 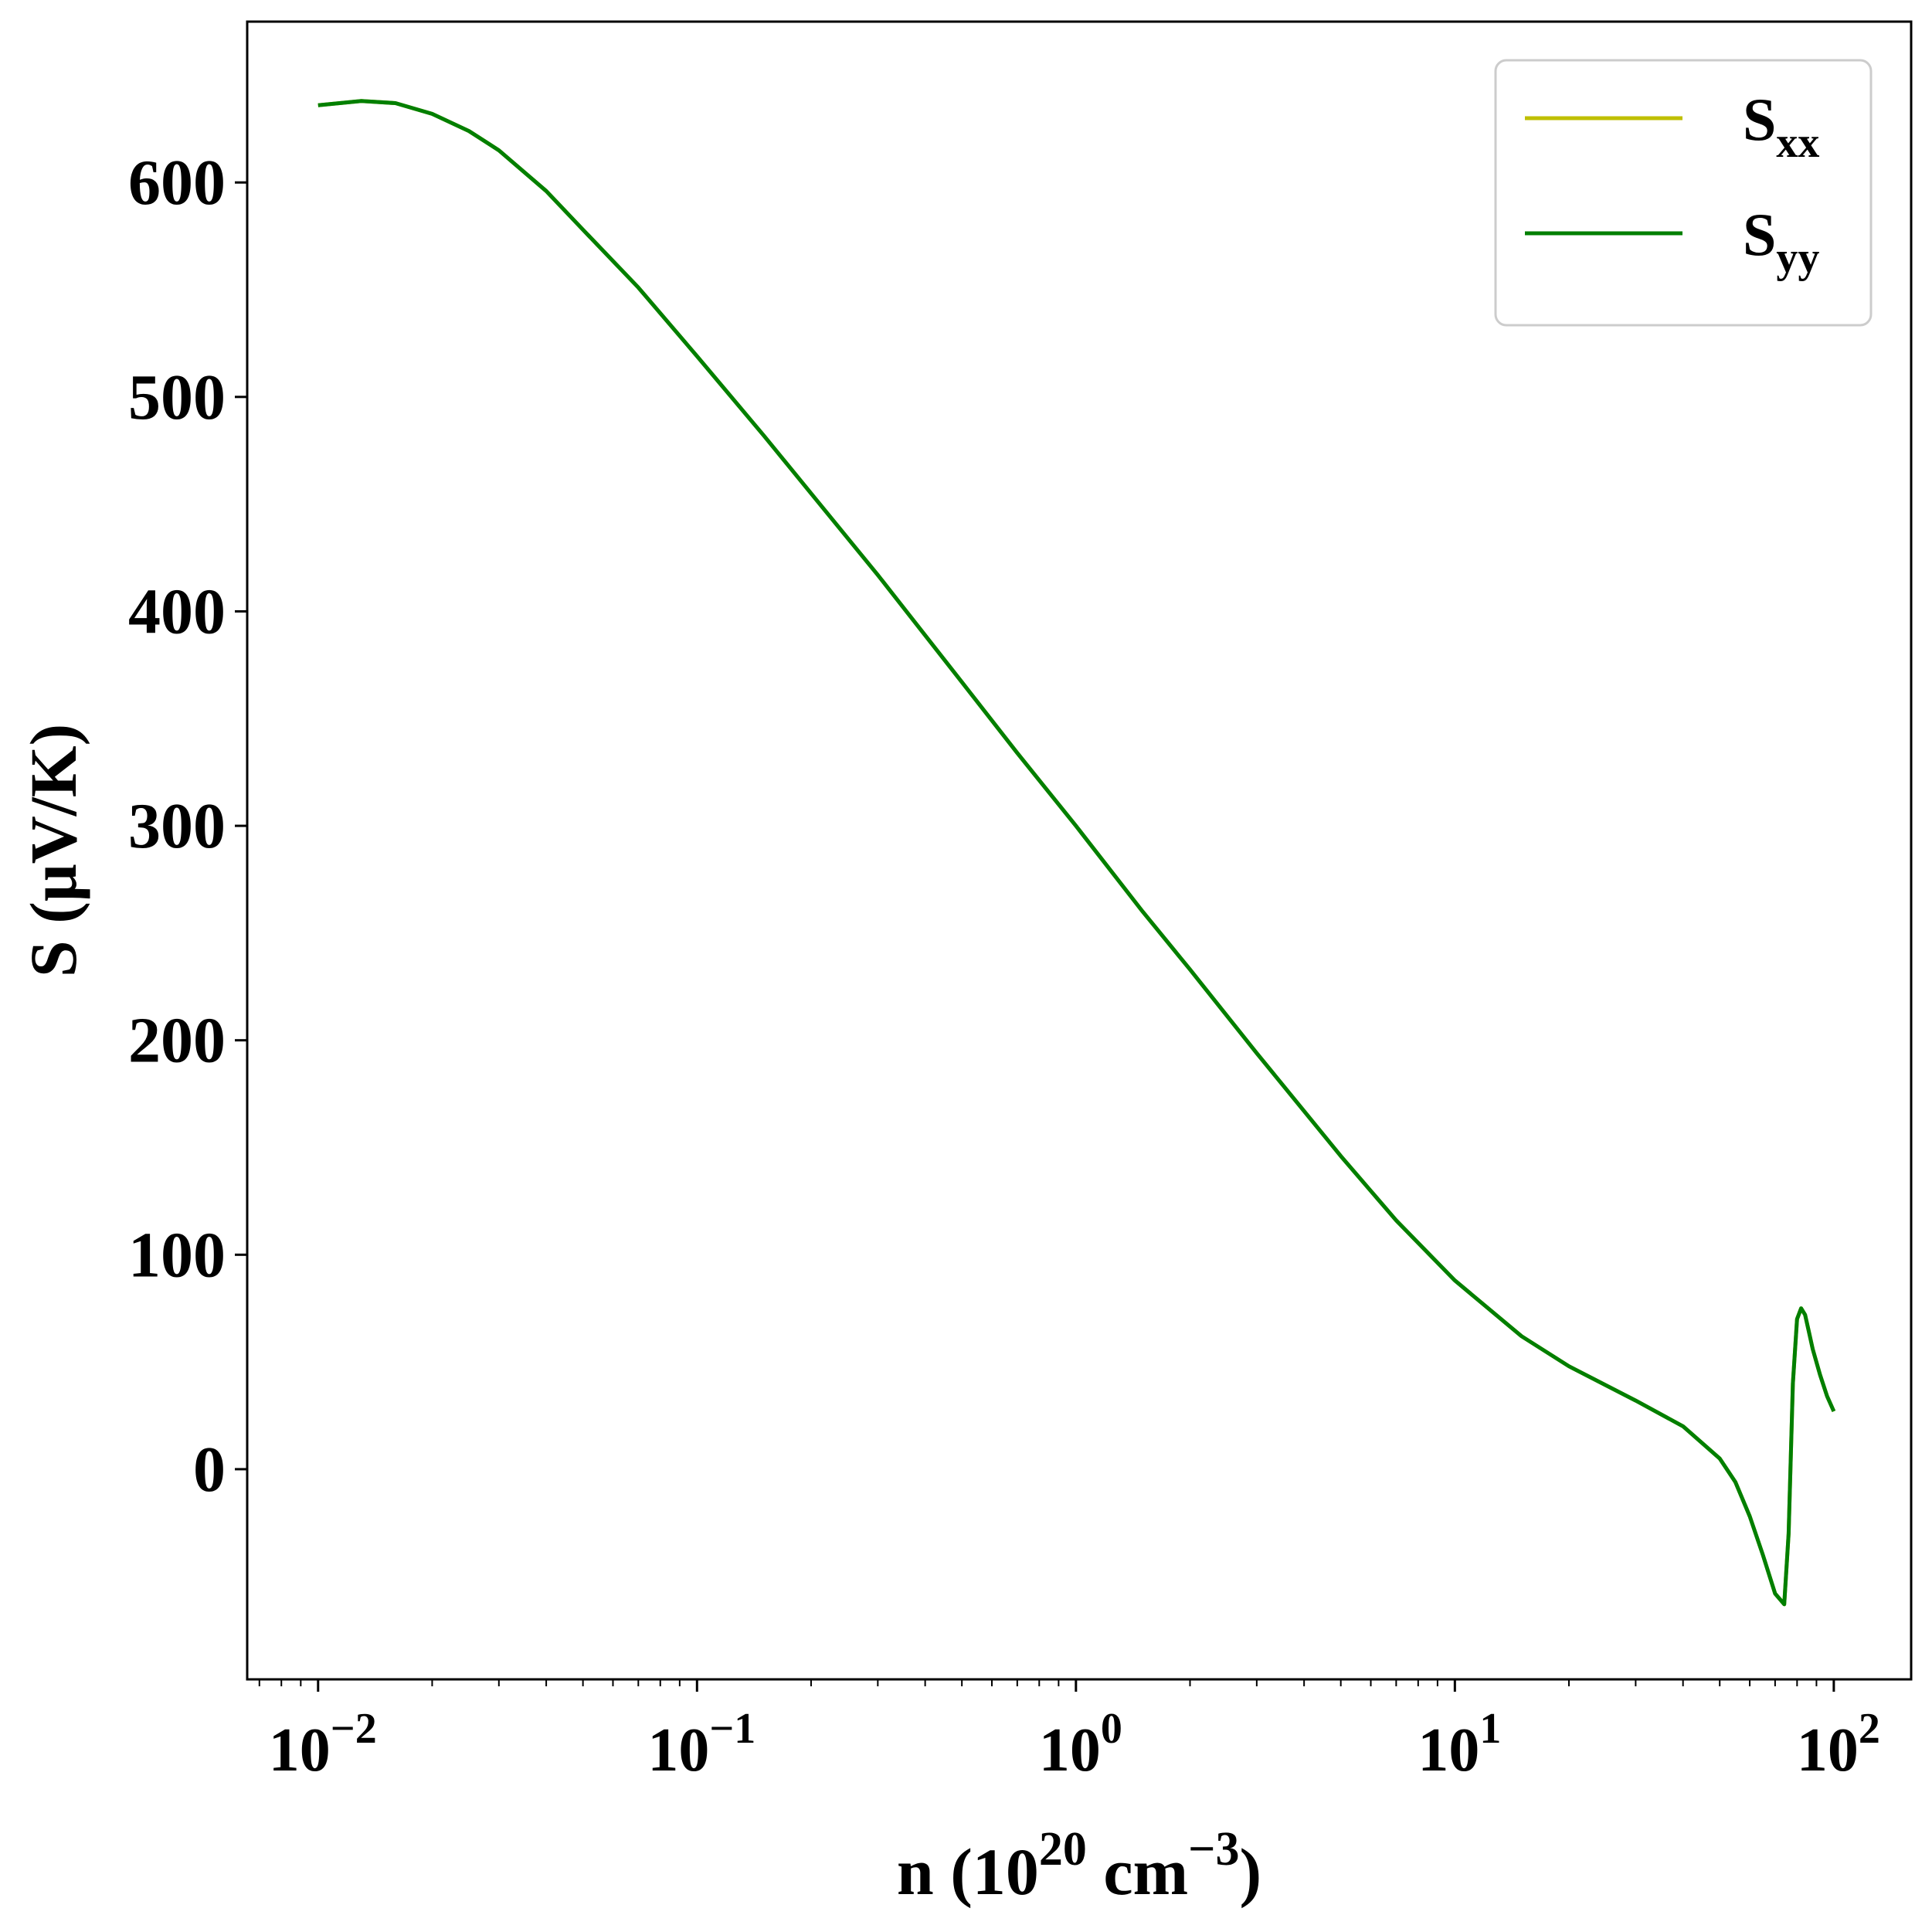 What do you see at coordinates (323, 1744) in the screenshot?
I see `x-tick-label: 10⁻²` at bounding box center [323, 1744].